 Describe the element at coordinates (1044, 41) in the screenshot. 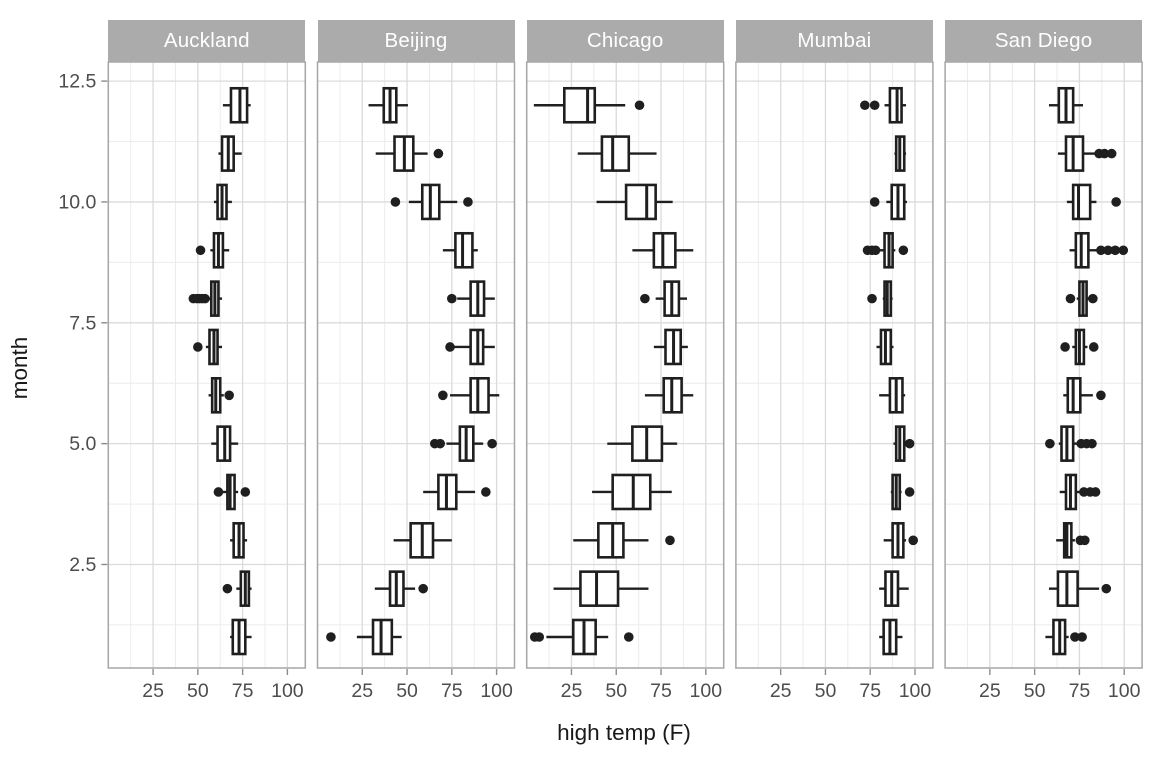

I see `facet-strip-san-diego: San Diego` at that location.